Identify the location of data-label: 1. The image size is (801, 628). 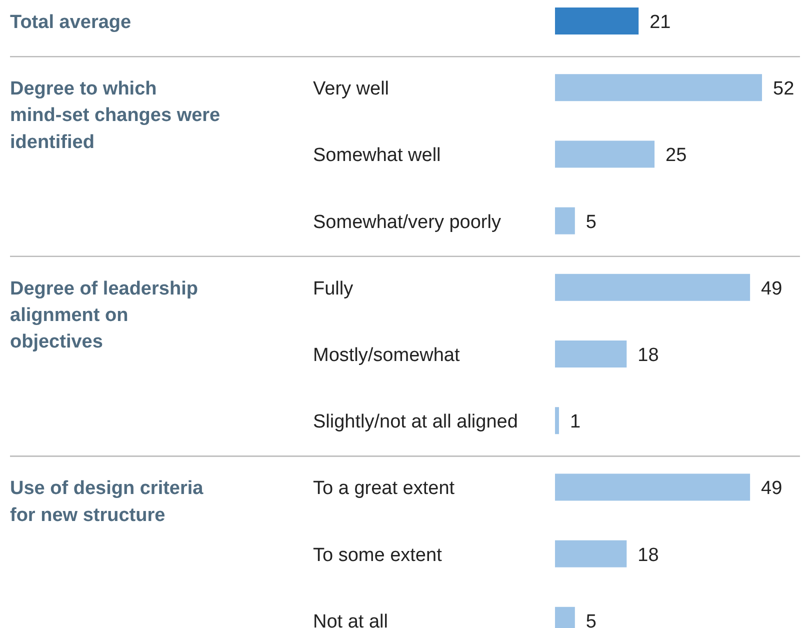
(575, 422).